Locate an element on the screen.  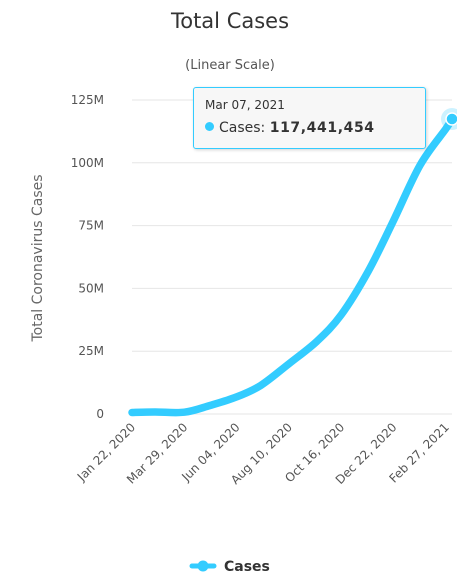
tooltip-row: Cases: 117,441,454 is located at coordinates (290, 128).